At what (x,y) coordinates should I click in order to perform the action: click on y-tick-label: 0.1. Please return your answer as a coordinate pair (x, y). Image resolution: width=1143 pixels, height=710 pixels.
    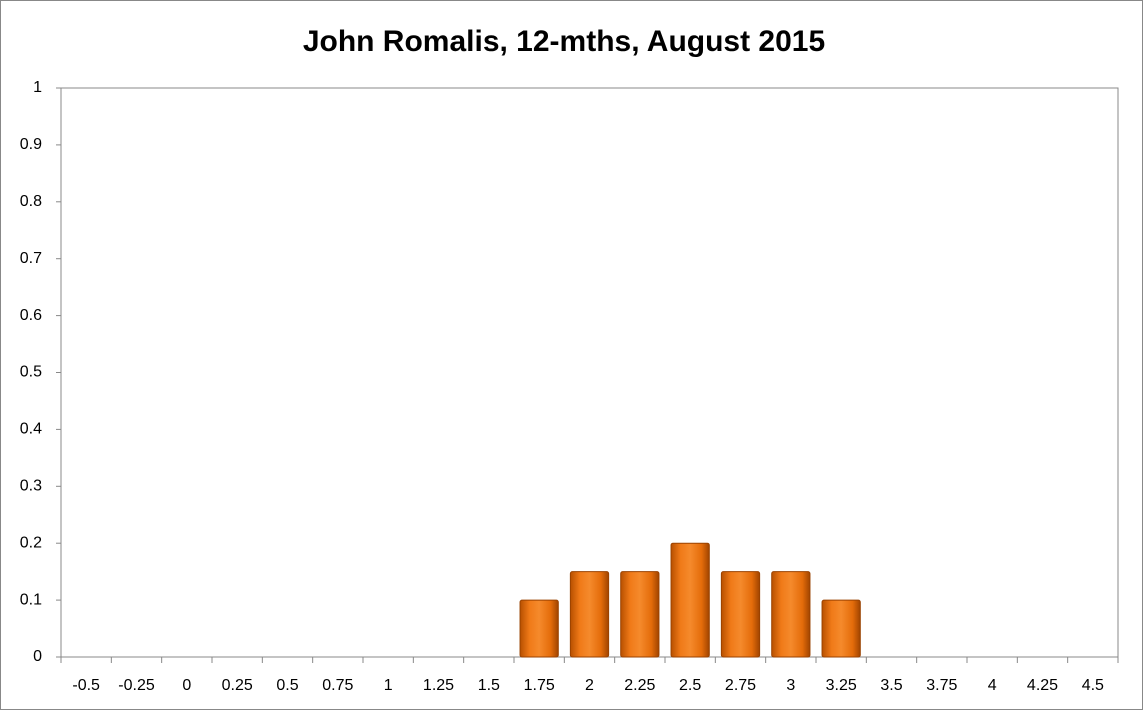
    Looking at the image, I should click on (31, 599).